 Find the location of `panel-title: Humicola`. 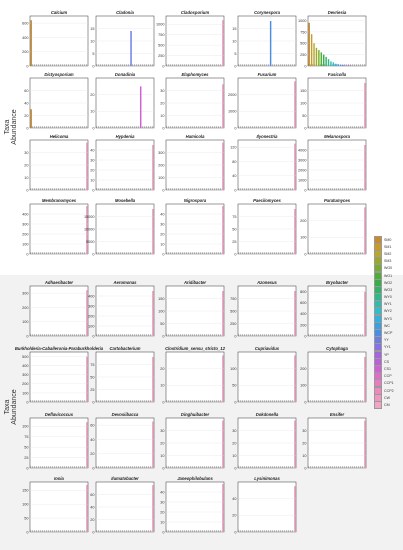

panel-title: Humicola is located at coordinates (196, 136).